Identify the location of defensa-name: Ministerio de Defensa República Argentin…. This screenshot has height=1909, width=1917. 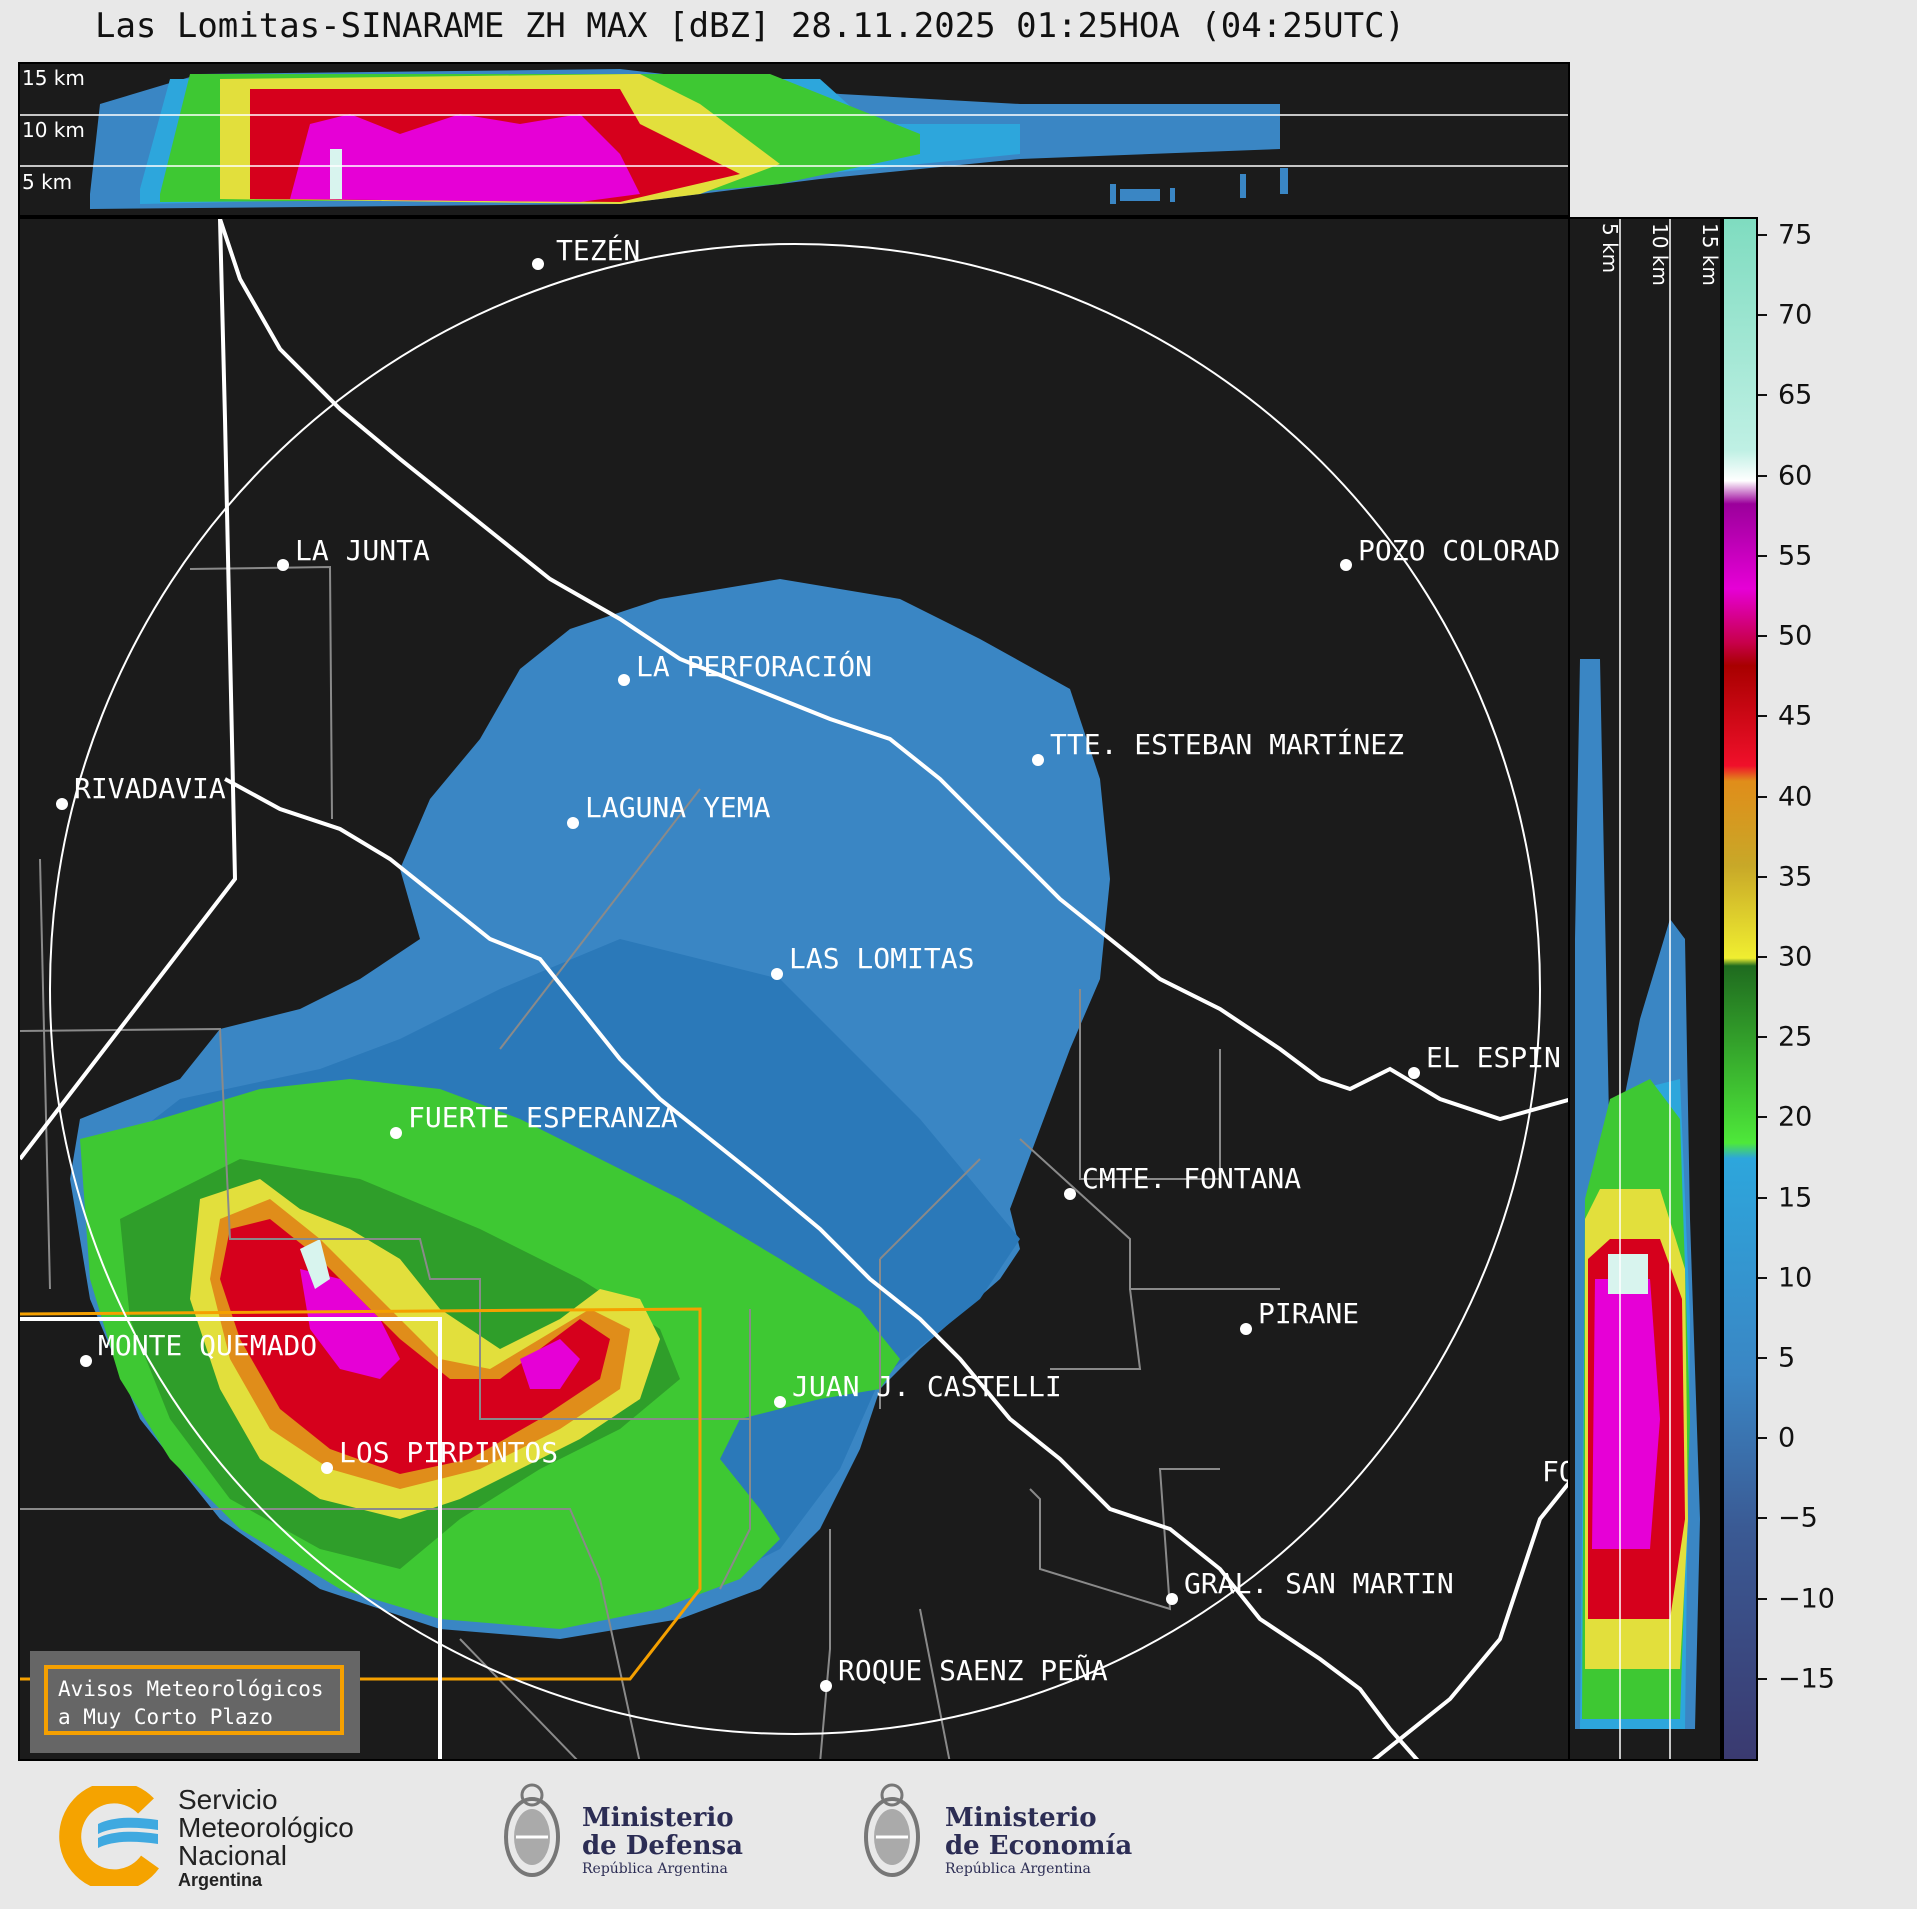
(662, 1841).